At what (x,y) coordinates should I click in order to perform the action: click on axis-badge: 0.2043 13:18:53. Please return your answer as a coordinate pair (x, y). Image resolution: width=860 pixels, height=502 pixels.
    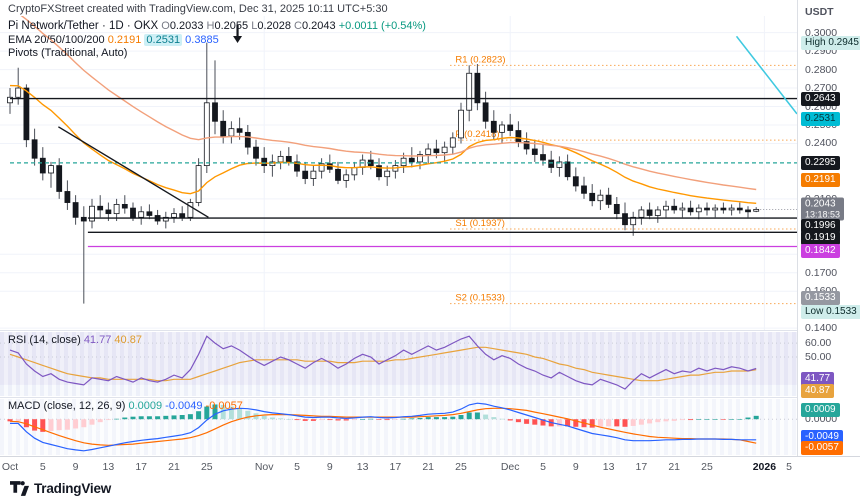
    Looking at the image, I should click on (823, 209).